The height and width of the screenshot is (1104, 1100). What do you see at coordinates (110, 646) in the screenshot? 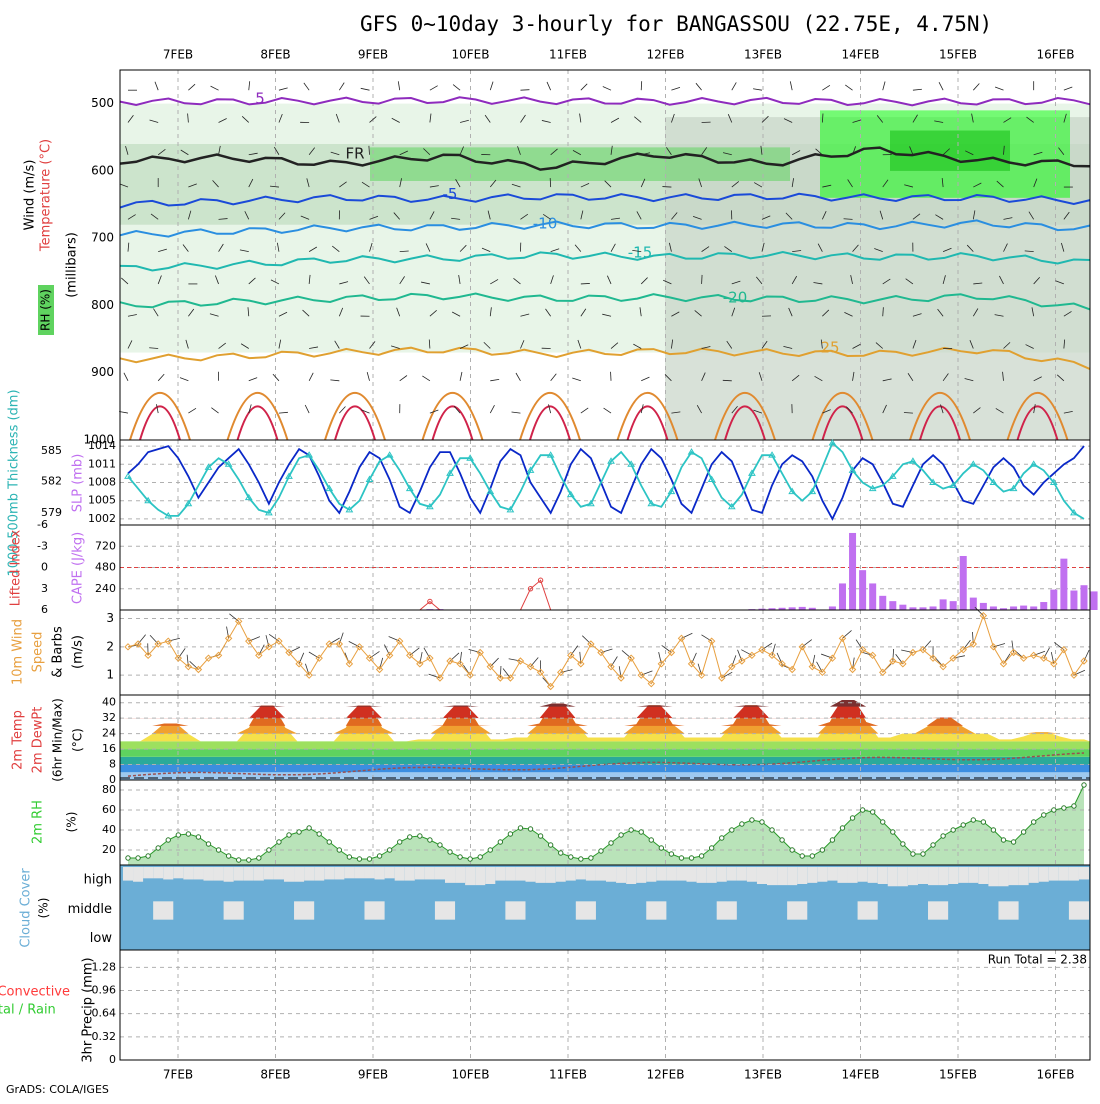
I see `wind-tick-label: 2` at bounding box center [110, 646].